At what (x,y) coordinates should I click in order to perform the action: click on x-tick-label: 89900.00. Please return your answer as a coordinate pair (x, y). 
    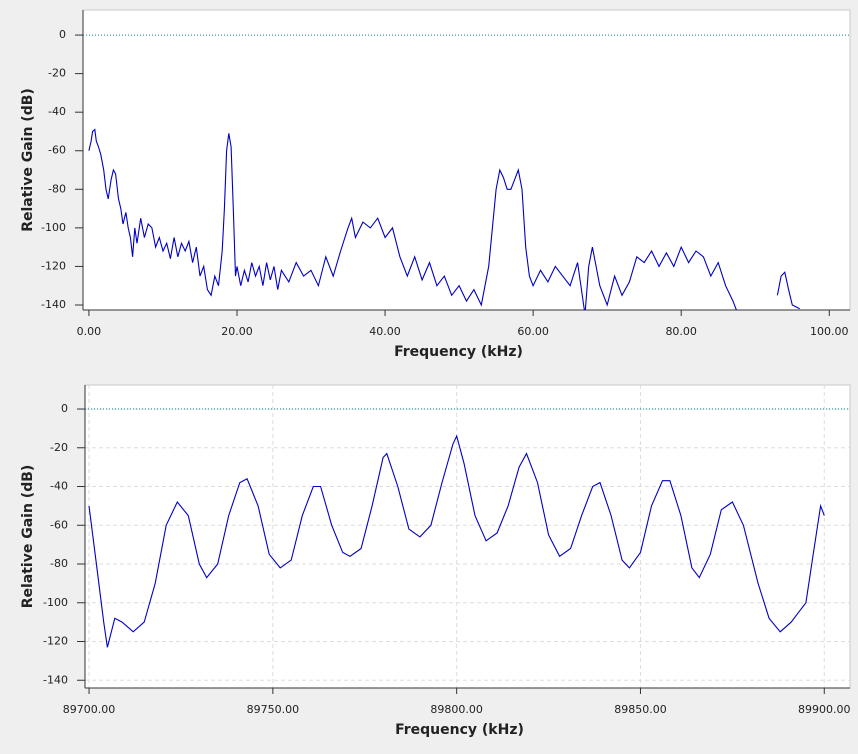
    Looking at the image, I should click on (824, 709).